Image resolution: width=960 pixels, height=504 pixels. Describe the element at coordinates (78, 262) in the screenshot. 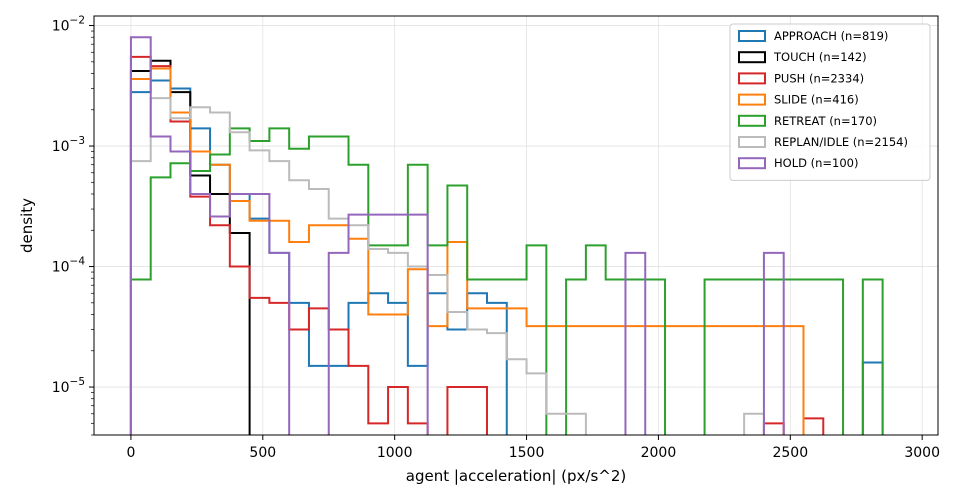

I see `y-tick-exponent: −4` at that location.